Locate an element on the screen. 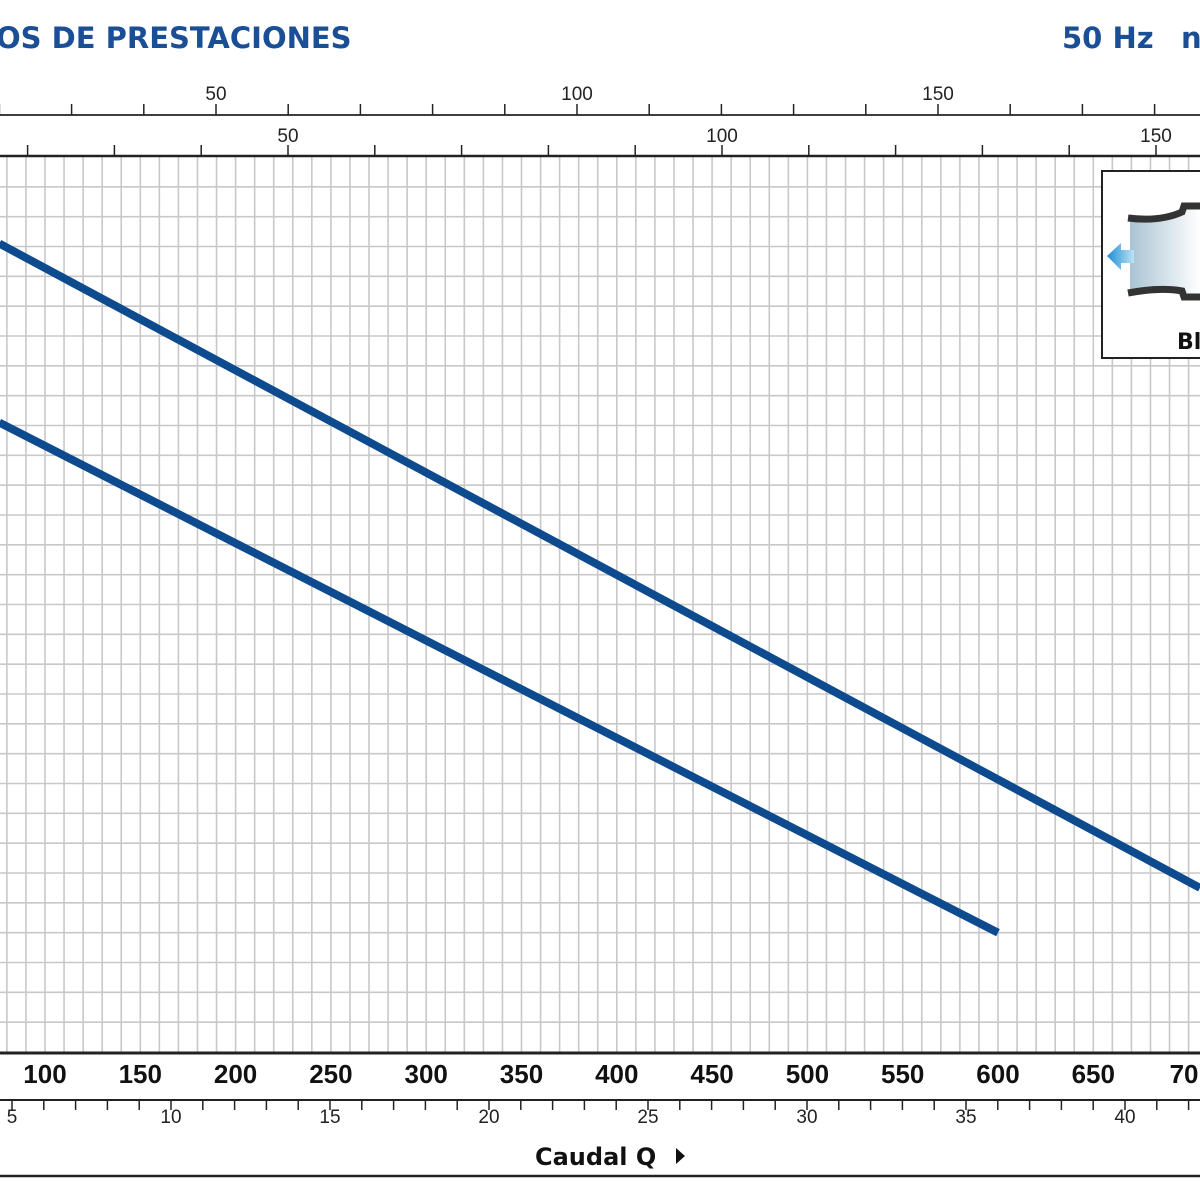 The height and width of the screenshot is (1200, 1200). bottom-secondary-tick-label: 10 is located at coordinates (170, 1117).